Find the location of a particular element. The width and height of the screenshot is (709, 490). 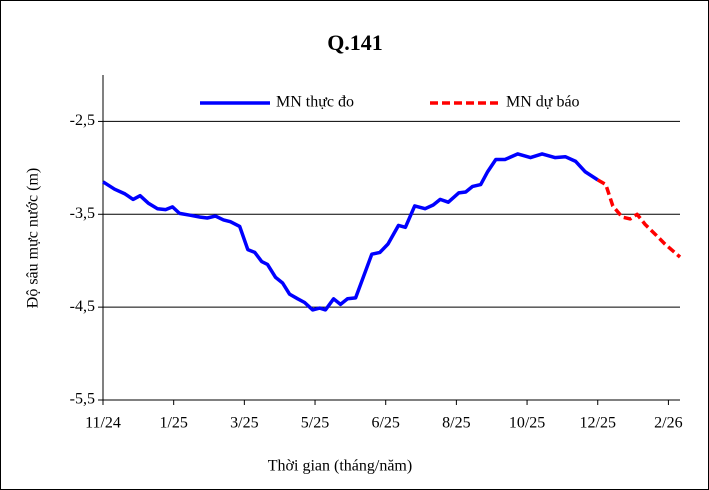

x-tick-label: 10/25 is located at coordinates (527, 423).